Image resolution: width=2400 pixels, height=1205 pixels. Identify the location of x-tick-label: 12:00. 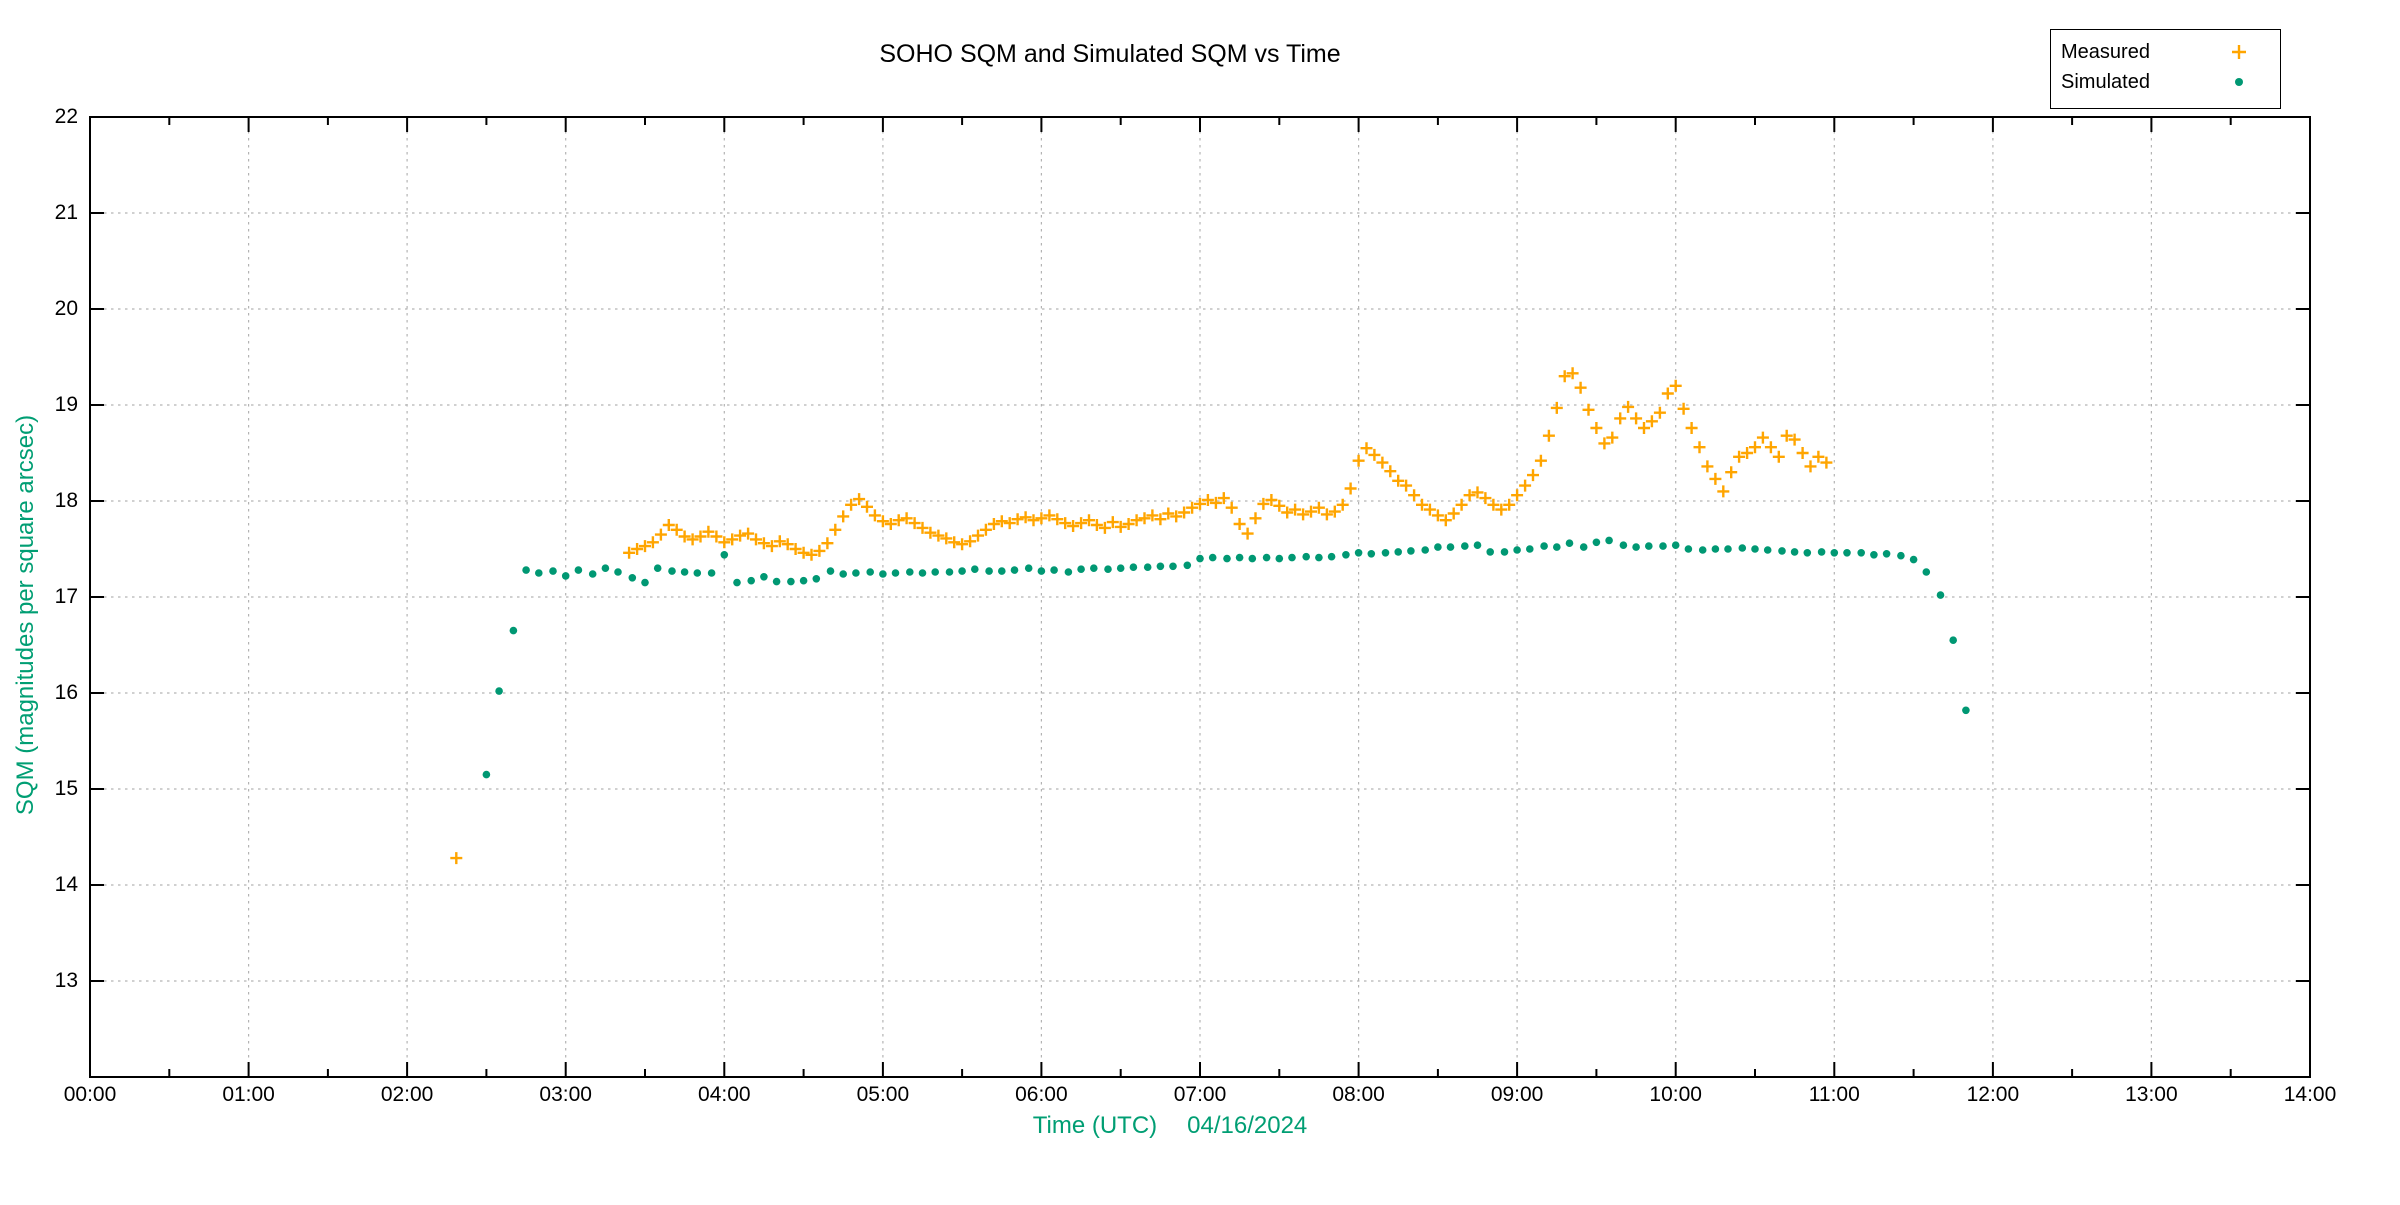
(1993, 1094).